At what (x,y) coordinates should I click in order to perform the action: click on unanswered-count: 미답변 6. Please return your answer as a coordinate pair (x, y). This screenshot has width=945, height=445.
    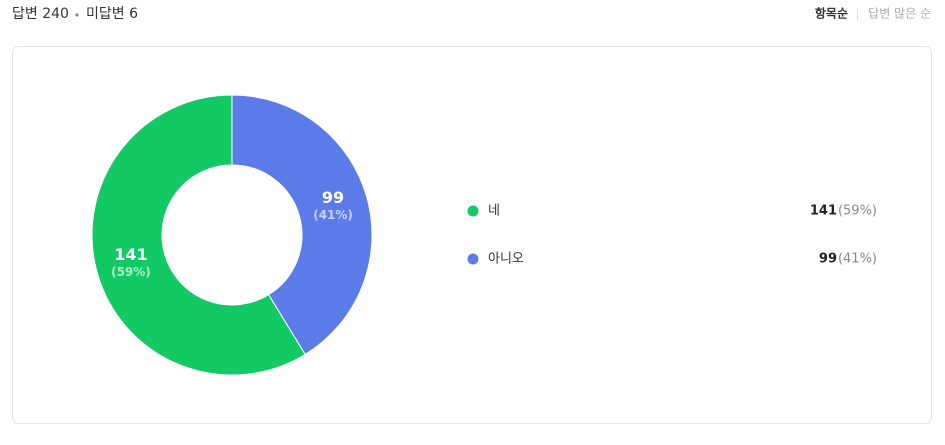
    Looking at the image, I should click on (112, 14).